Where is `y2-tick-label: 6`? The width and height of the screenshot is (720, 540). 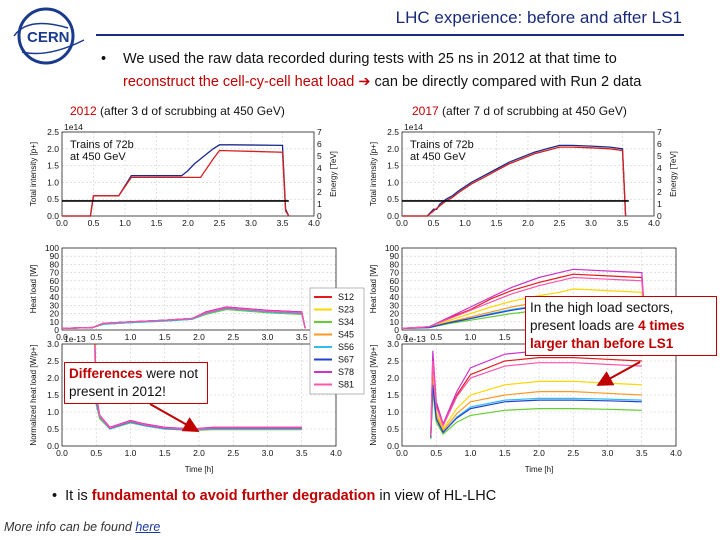
y2-tick-label: 6 is located at coordinates (659, 144).